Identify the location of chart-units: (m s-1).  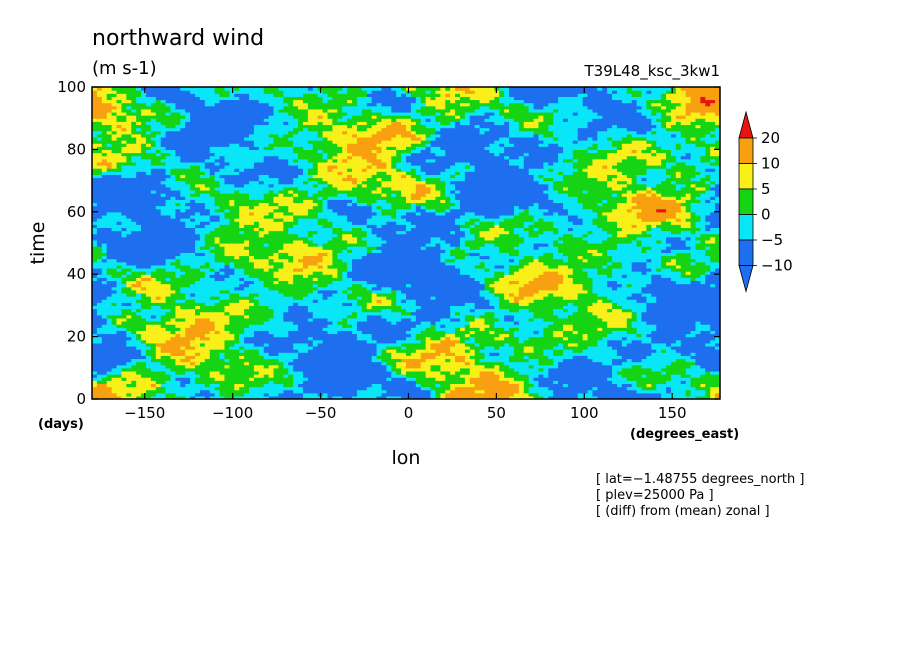
(124, 68).